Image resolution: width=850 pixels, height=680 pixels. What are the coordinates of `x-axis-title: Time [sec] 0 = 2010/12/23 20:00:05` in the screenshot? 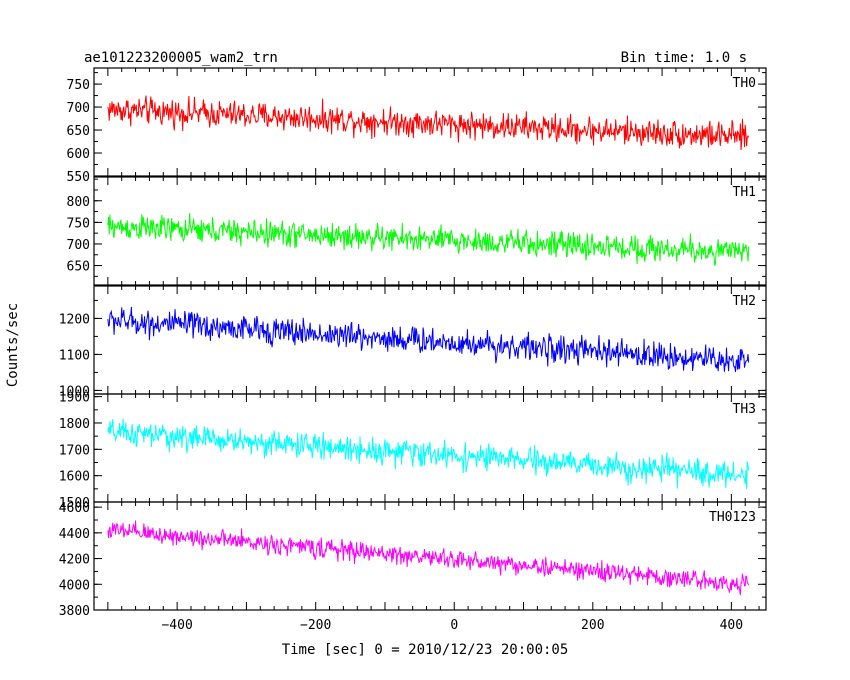 It's located at (425, 650).